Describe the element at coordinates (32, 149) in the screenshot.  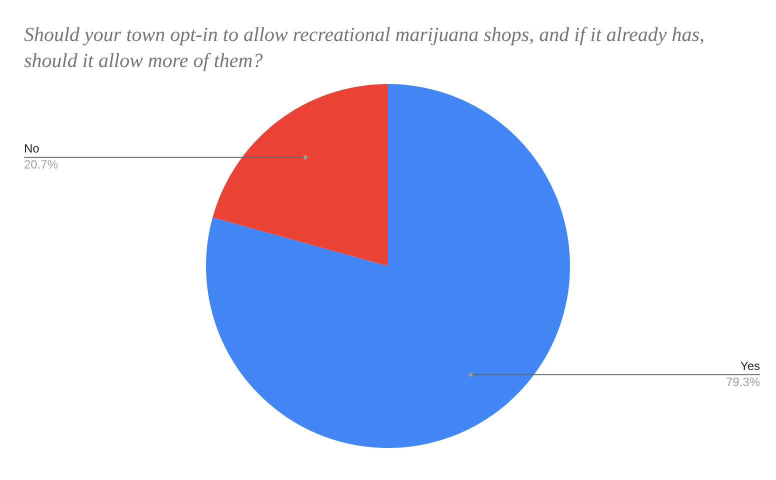
I see `slice-label: No` at that location.